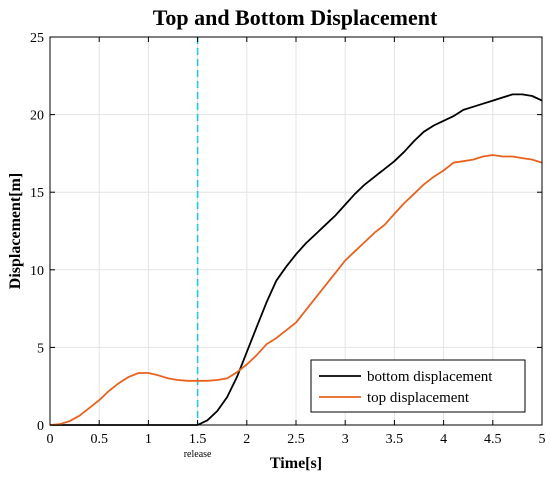  Describe the element at coordinates (50, 439) in the screenshot. I see `x-tick-label: 0` at that location.